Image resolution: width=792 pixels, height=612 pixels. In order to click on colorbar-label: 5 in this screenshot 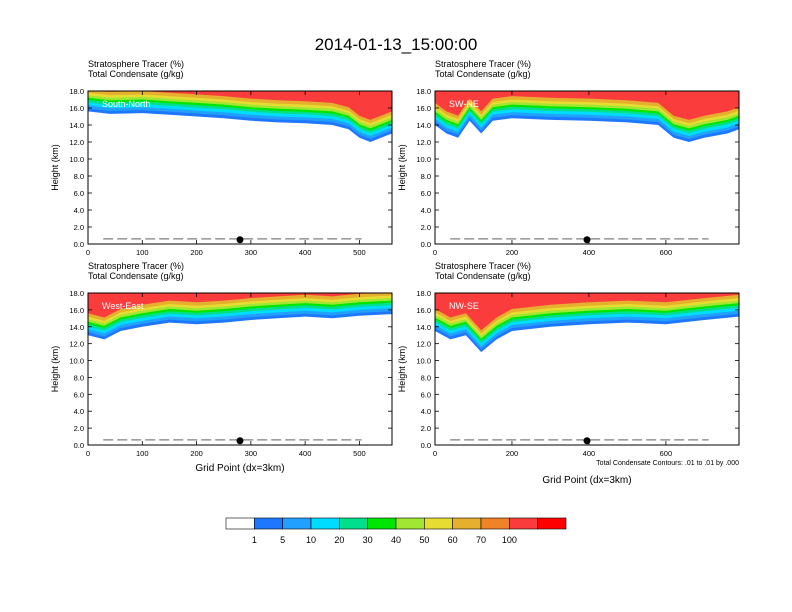, I will do `click(282, 540)`.